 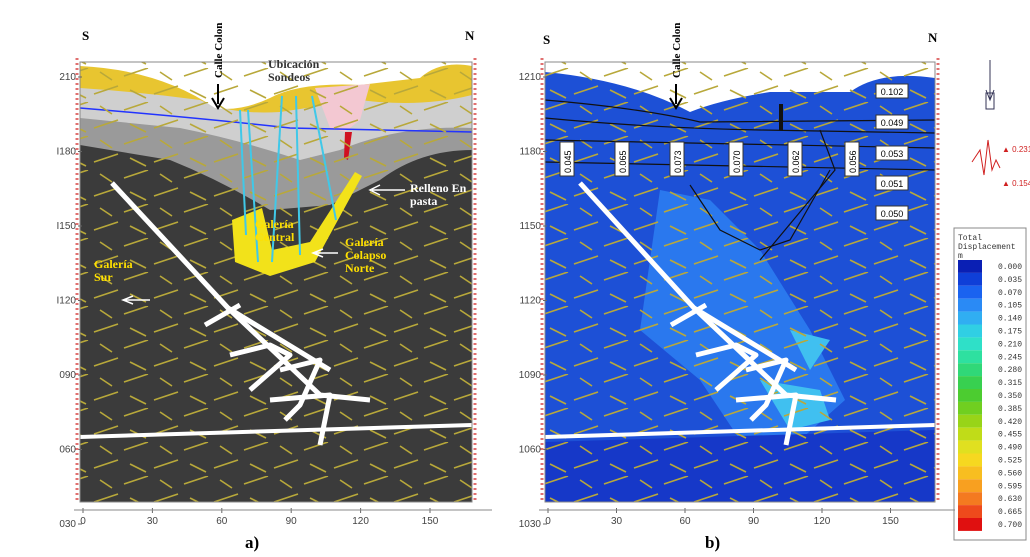 I want to click on value-label: 0.051, so click(x=892, y=184).